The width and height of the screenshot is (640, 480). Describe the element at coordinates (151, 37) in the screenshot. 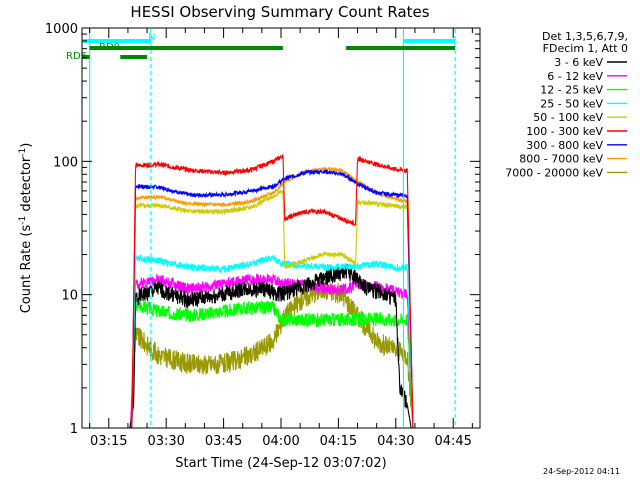

I see `flag-label: N` at that location.